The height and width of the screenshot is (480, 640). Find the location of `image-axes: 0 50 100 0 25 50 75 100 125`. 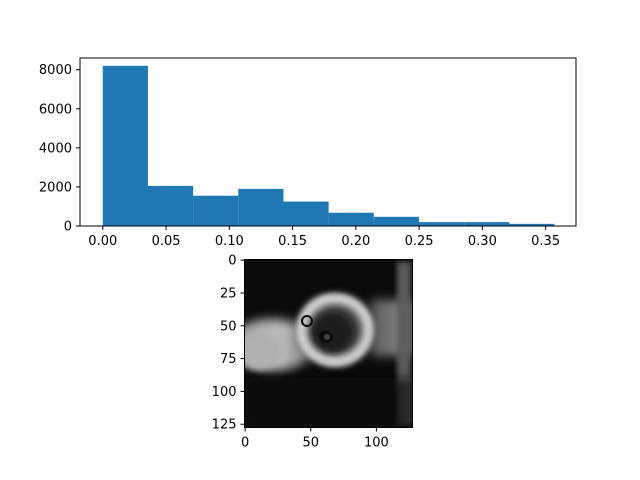

image-axes: 0 50 100 0 25 50 75 100 125 is located at coordinates (312, 352).